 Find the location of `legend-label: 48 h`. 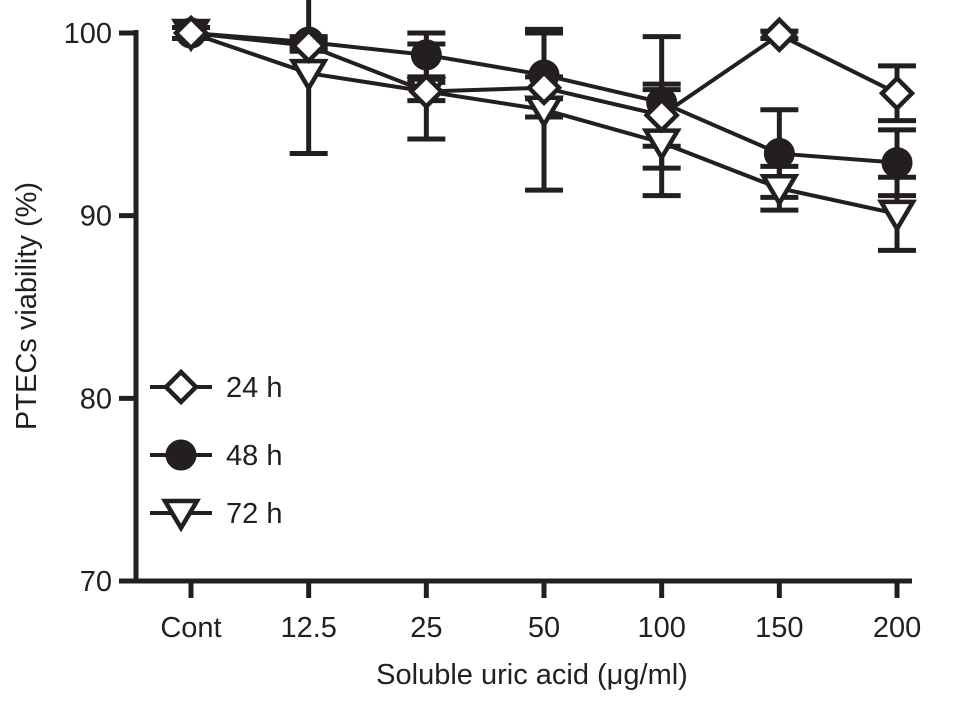

legend-label: 48 h is located at coordinates (254, 456).